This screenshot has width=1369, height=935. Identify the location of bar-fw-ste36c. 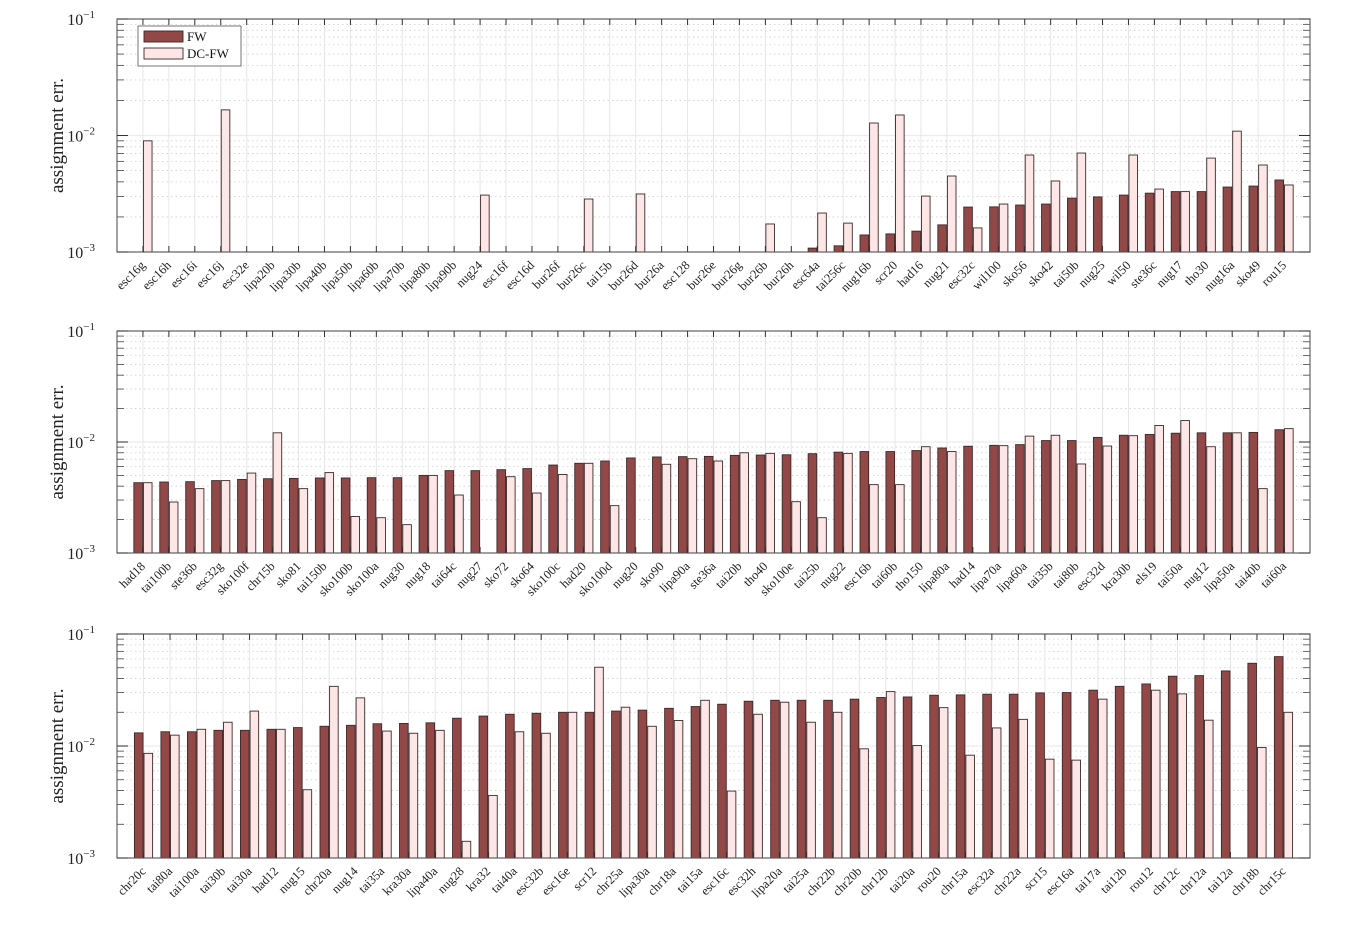
(1149, 222).